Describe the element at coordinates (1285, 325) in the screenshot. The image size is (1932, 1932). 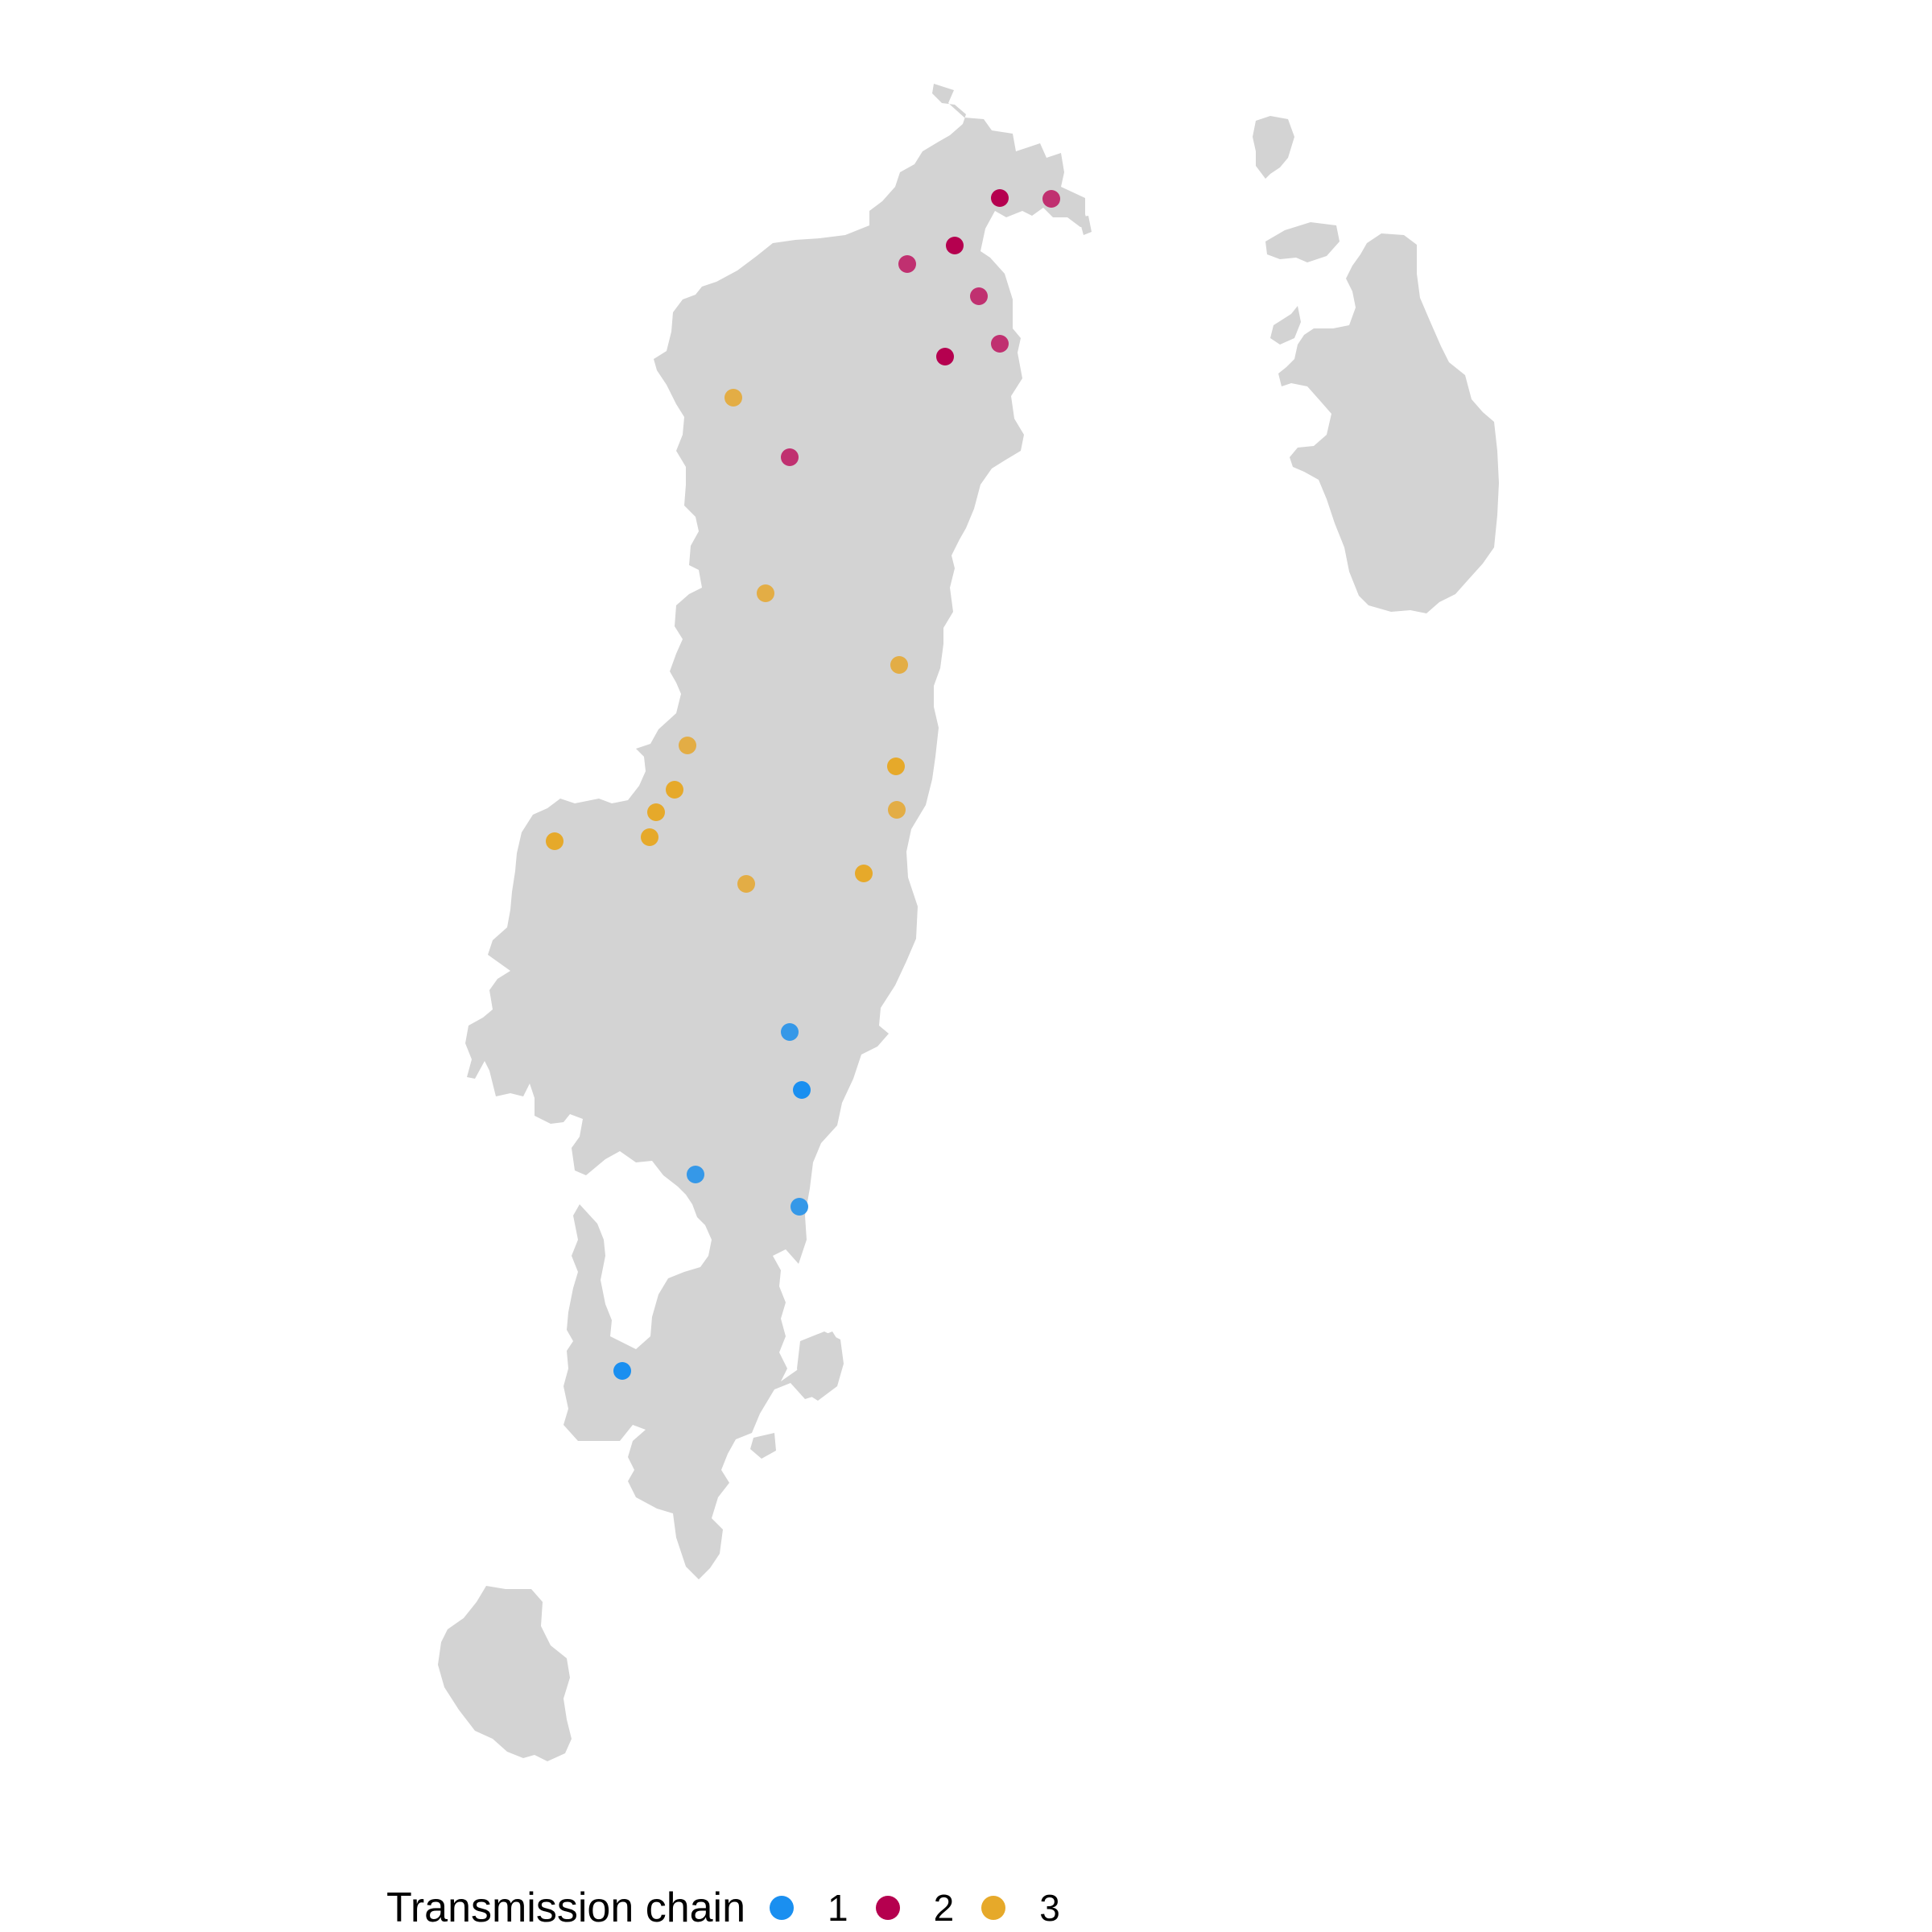
I see `east-islet-west` at that location.